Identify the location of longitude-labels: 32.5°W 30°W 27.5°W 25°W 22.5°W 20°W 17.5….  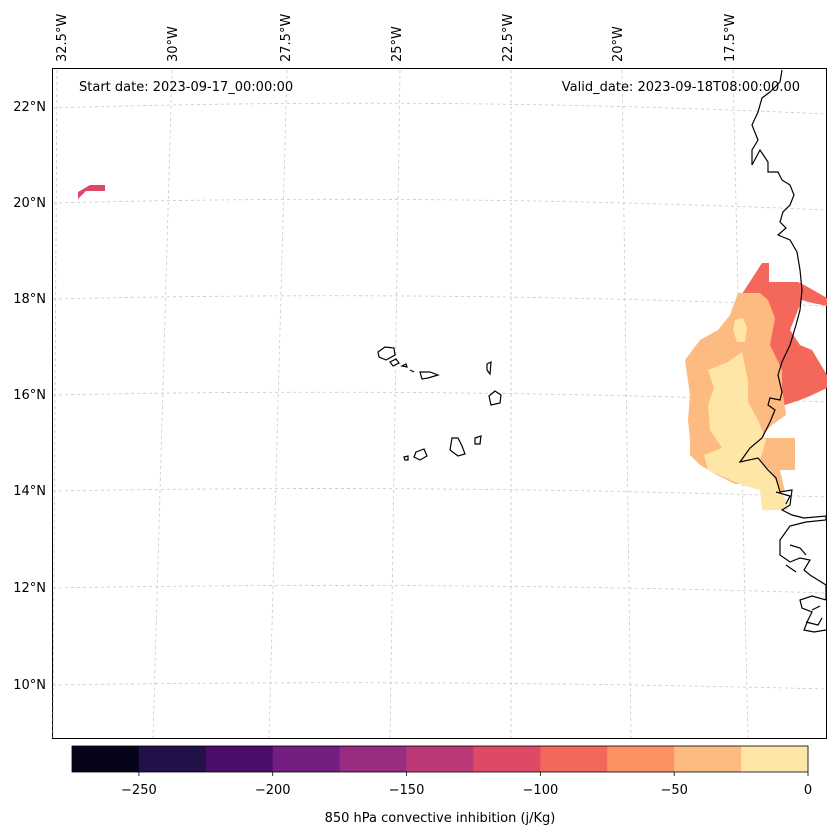
(396, 38).